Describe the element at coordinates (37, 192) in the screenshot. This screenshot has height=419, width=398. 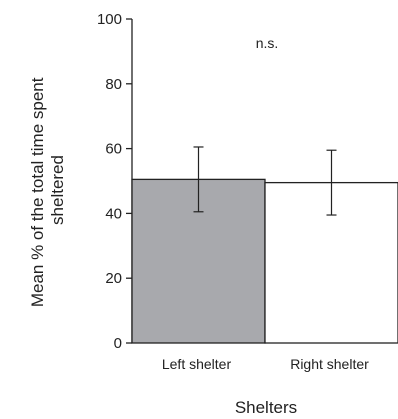
I see `y-axis-title-line-1: Mean % of the total time spent` at that location.